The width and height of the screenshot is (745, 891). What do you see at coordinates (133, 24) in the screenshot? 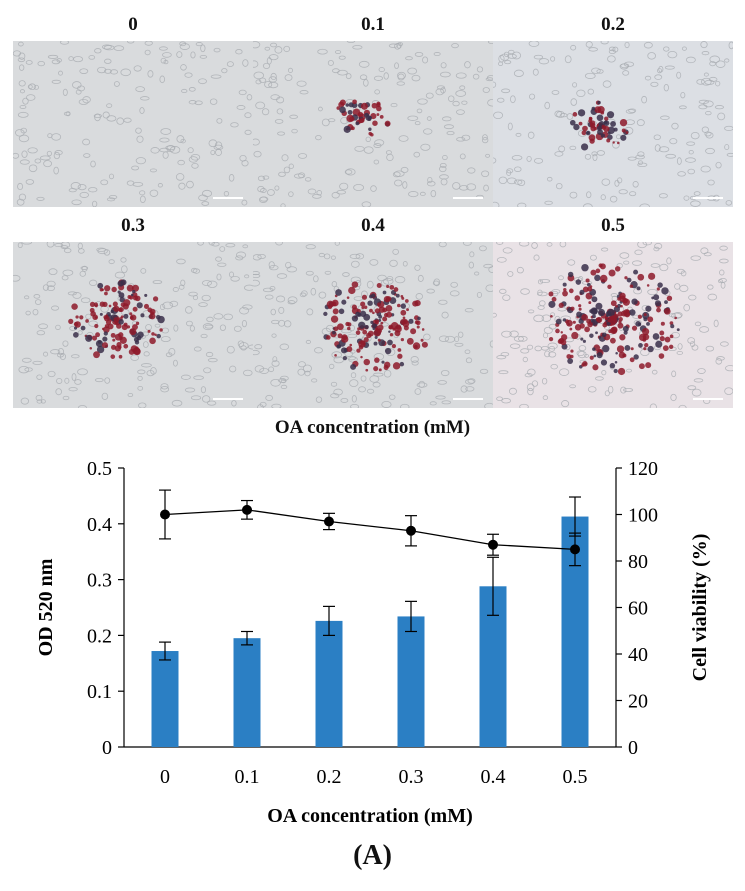
I see `panel-label-0: 0` at bounding box center [133, 24].